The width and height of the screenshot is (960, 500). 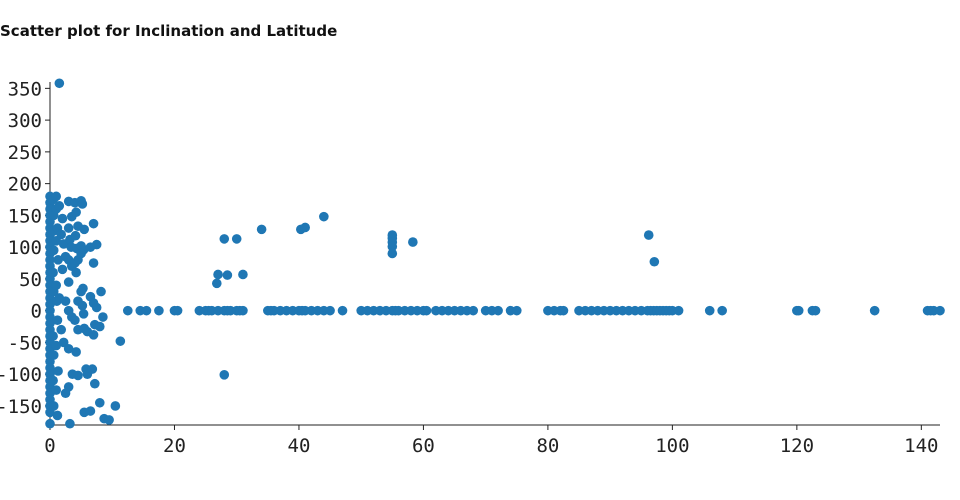 What do you see at coordinates (25, 248) in the screenshot?
I see `y-tick-label: 100` at bounding box center [25, 248].